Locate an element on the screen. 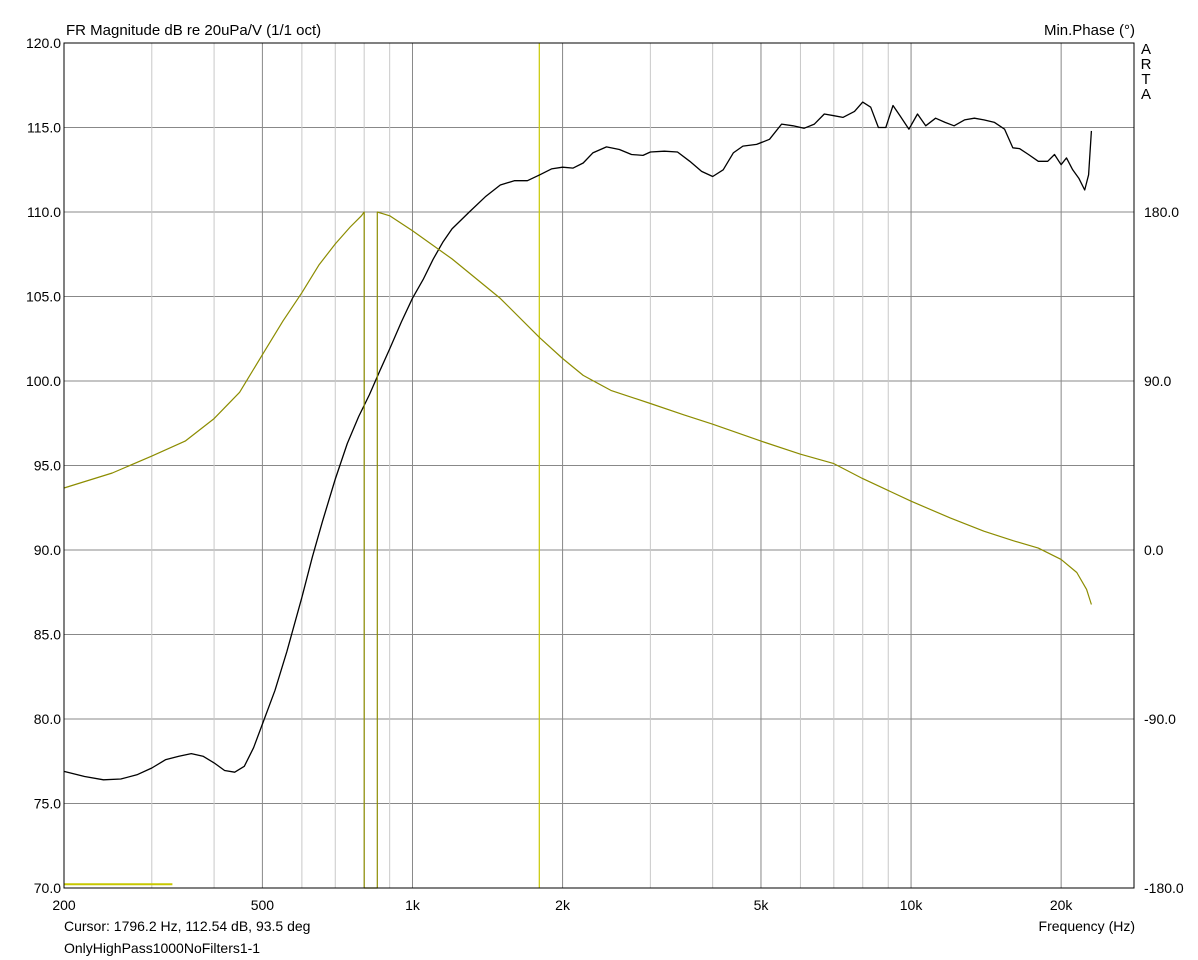  y2-tick-label: 180.0 is located at coordinates (1161, 212).